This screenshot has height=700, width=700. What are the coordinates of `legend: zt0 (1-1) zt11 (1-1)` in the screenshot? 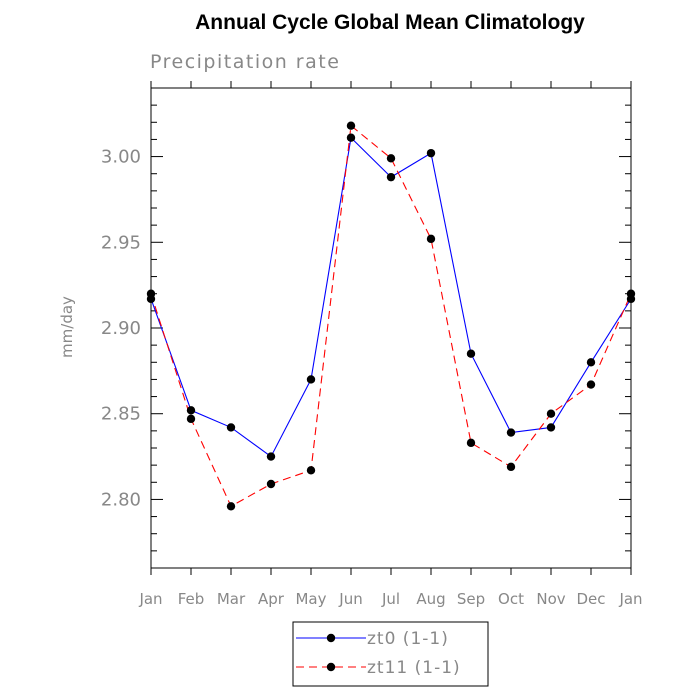 It's located at (390, 654).